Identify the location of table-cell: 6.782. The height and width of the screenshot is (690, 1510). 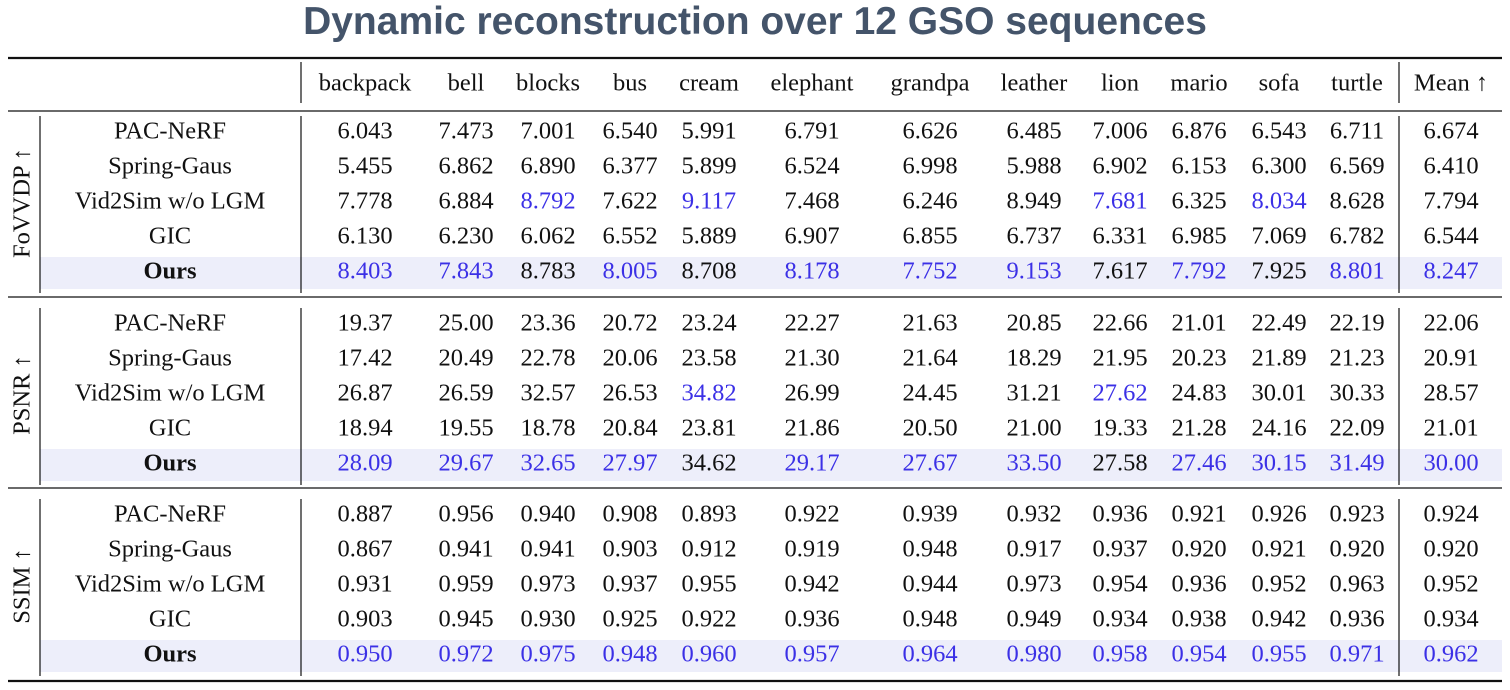
(1356, 236).